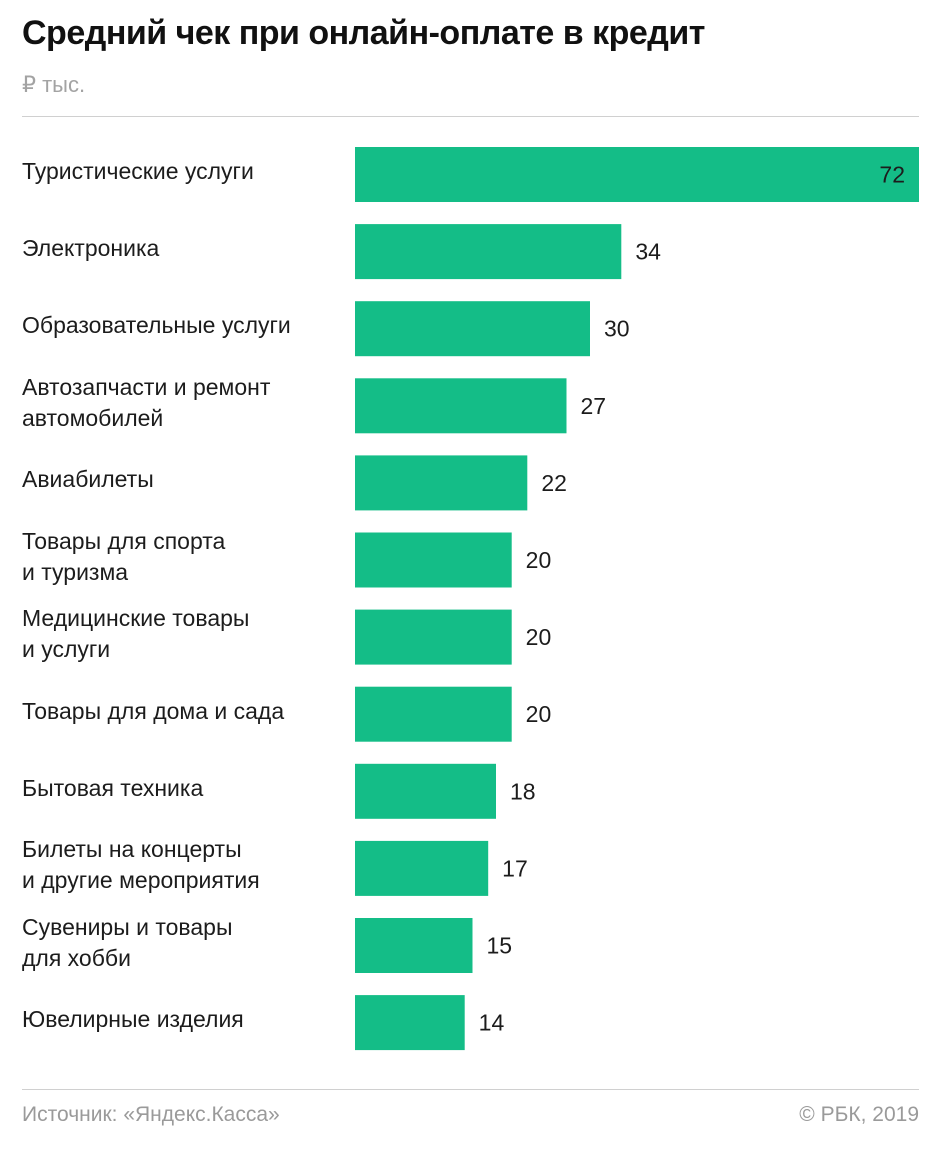 The height and width of the screenshot is (1153, 945). Describe the element at coordinates (153, 710) in the screenshot. I see `category-label-line: Товары для дома и сада` at that location.